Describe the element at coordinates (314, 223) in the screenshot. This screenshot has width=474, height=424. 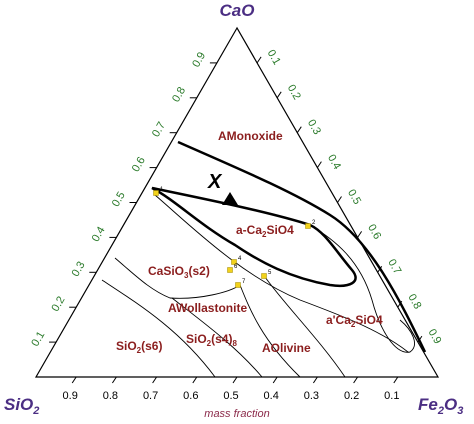
I see `point-label: 2` at that location.